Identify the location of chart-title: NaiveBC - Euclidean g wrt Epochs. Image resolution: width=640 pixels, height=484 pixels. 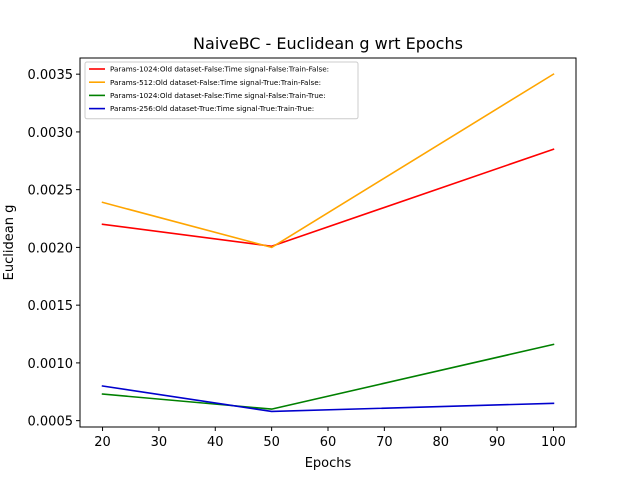
(328, 43).